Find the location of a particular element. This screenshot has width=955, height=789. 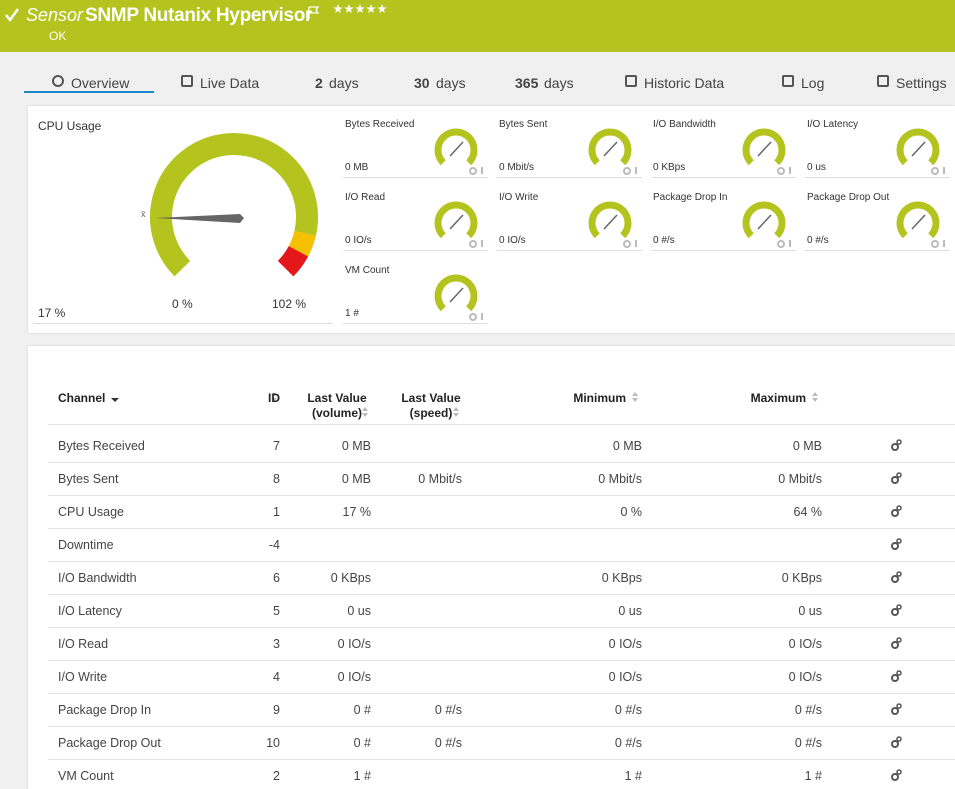

tab: Settings is located at coordinates (921, 83).